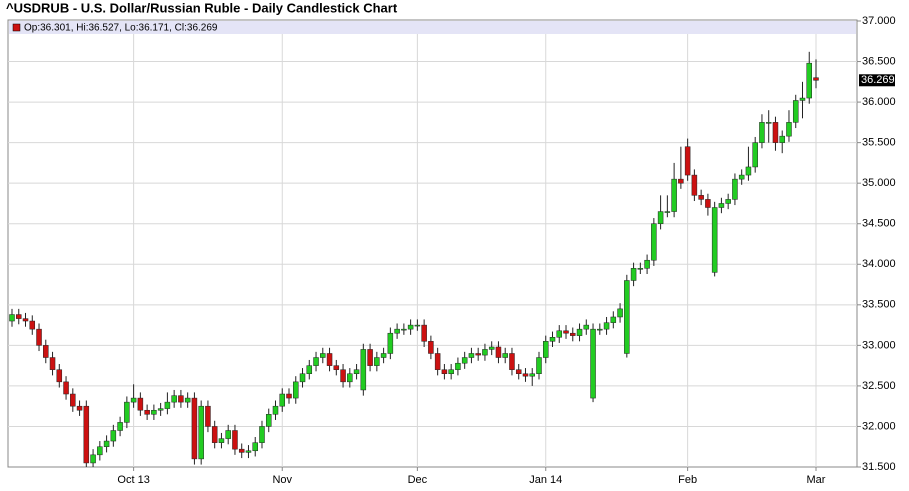  I want to click on last-price-label: 36.269, so click(878, 80).